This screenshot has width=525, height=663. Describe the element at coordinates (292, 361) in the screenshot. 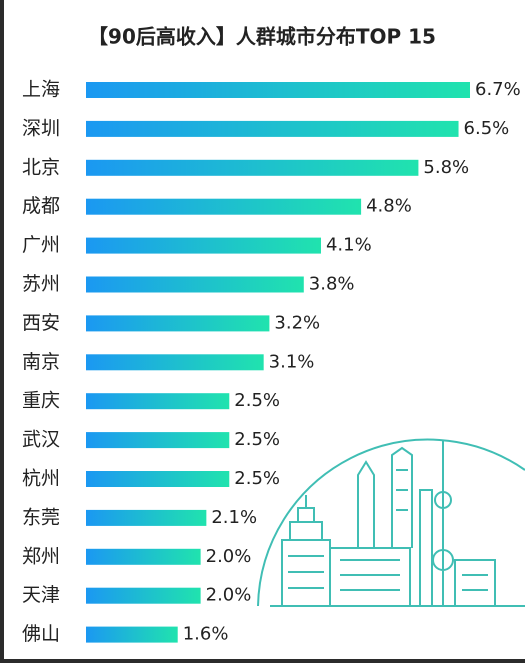

I see `value-label: 3.1%` at that location.